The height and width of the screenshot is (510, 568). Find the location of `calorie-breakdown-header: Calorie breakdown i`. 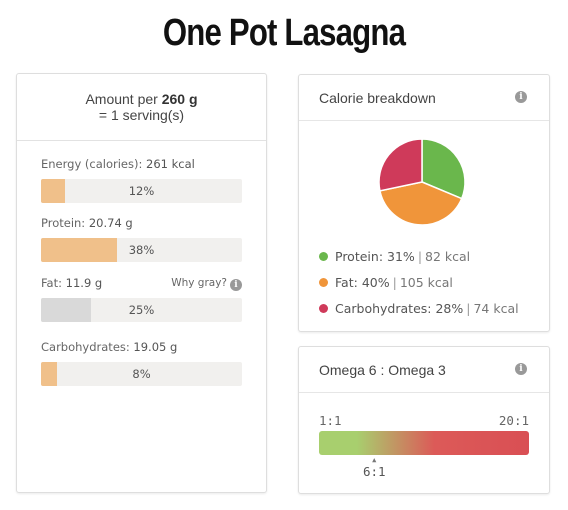

calorie-breakdown-header: Calorie breakdown i is located at coordinates (424, 98).